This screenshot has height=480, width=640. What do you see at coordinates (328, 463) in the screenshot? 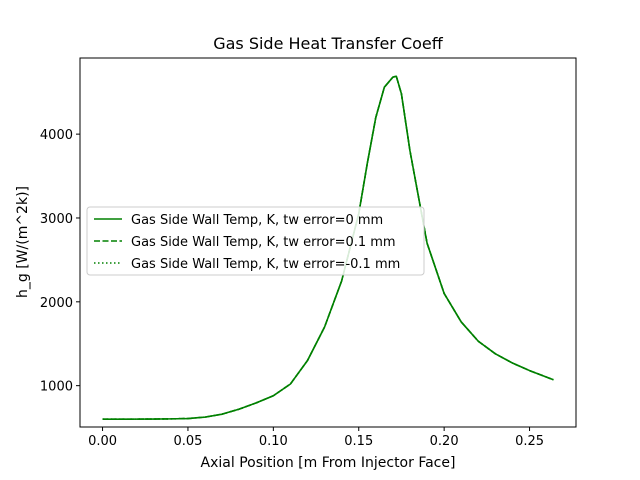
I see `x-axis-label: Axial Position [m From Injector Face]` at bounding box center [328, 463].